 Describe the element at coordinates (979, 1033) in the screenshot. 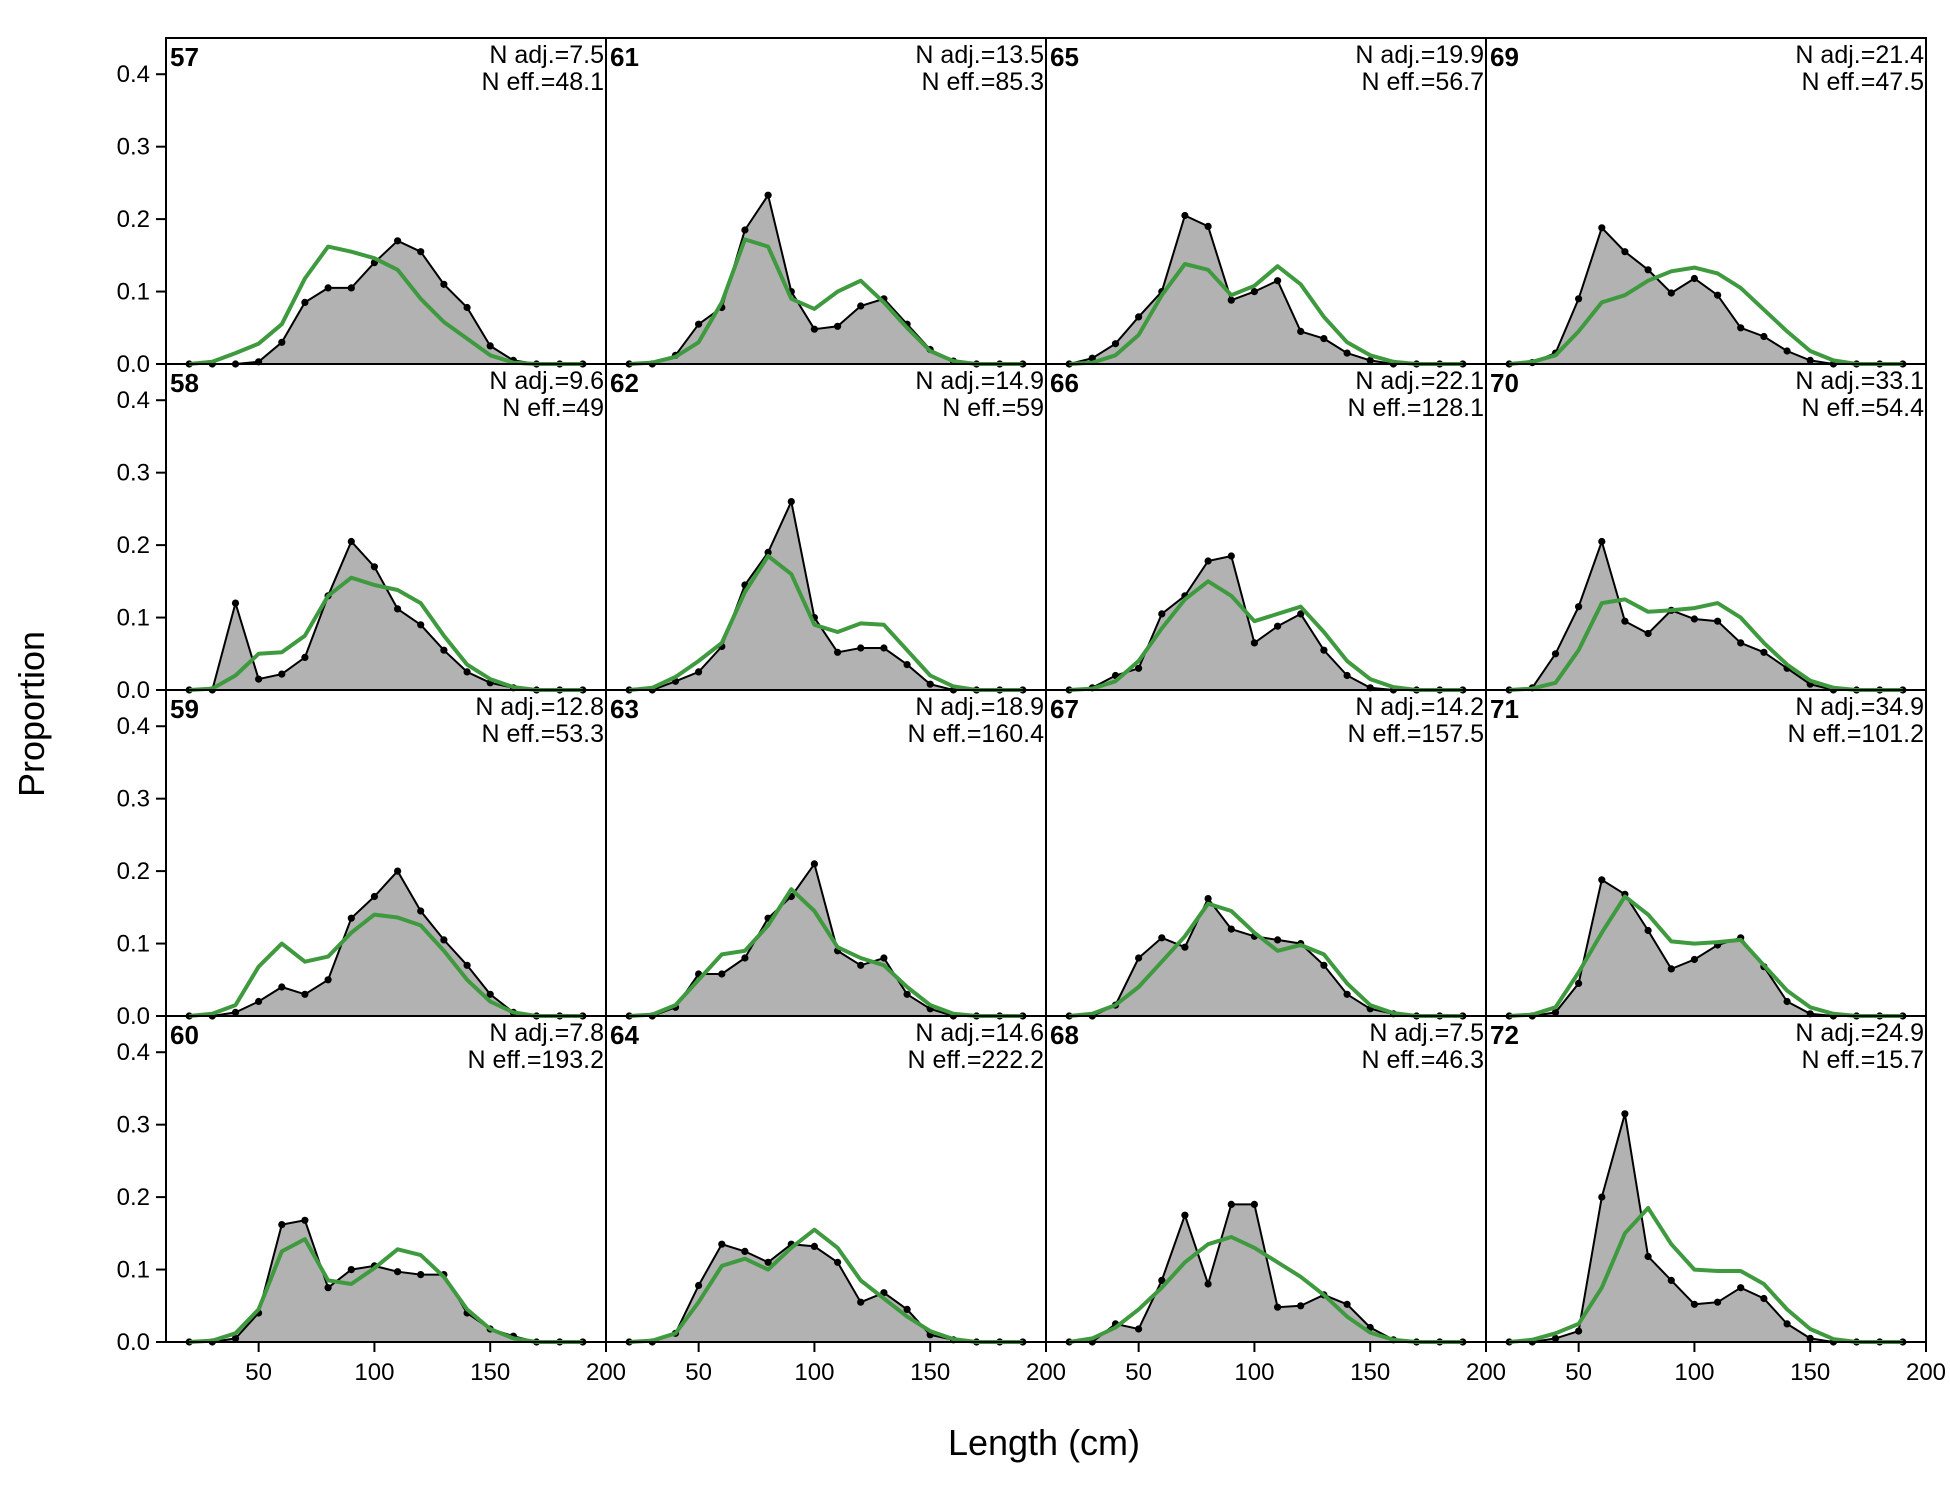

I see `n-adj-label: N adj.=14.6` at that location.